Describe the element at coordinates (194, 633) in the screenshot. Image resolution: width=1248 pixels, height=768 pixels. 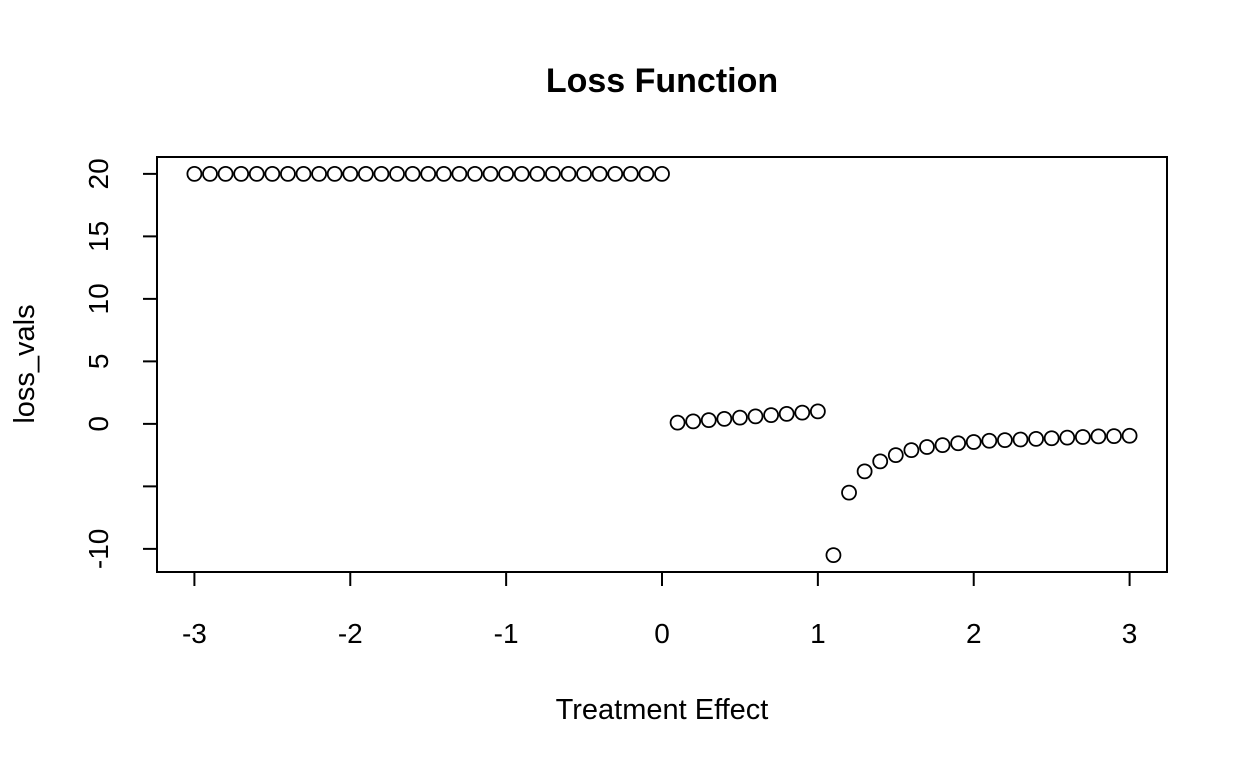
I see `x-tick-label: -3` at that location.